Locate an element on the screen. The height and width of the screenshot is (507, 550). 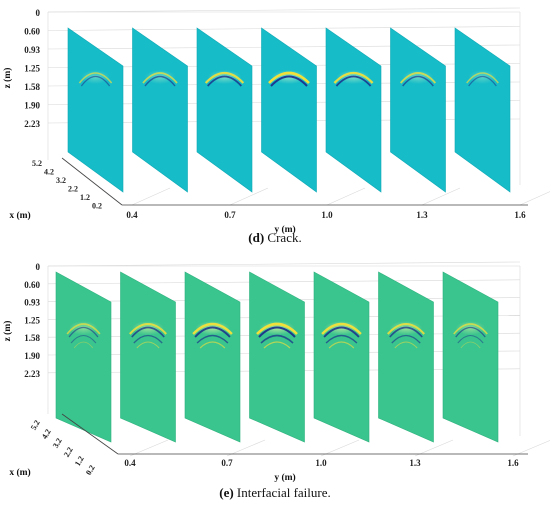
caption-e: (e) Interfacial failure. is located at coordinates (275, 493).